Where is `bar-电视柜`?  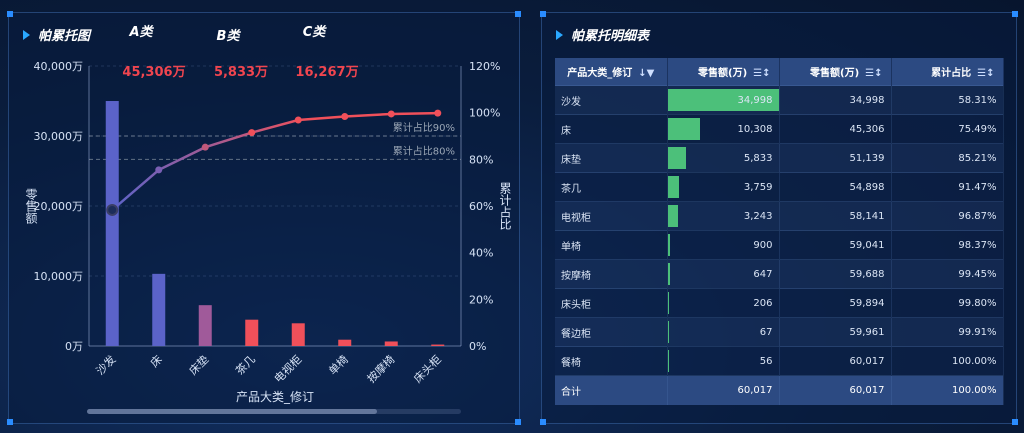 bar-电视柜 is located at coordinates (298, 334).